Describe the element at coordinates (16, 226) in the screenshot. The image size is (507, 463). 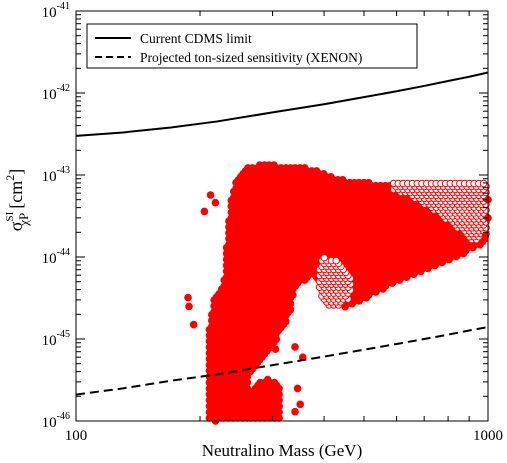
I see `y-axis-symbol: σ` at that location.